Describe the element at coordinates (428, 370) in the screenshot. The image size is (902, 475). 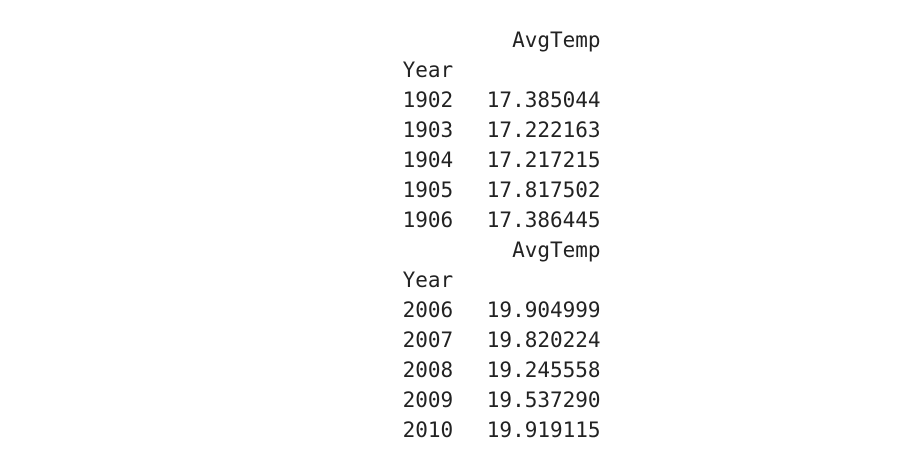
I see `year-cell: 2008` at that location.